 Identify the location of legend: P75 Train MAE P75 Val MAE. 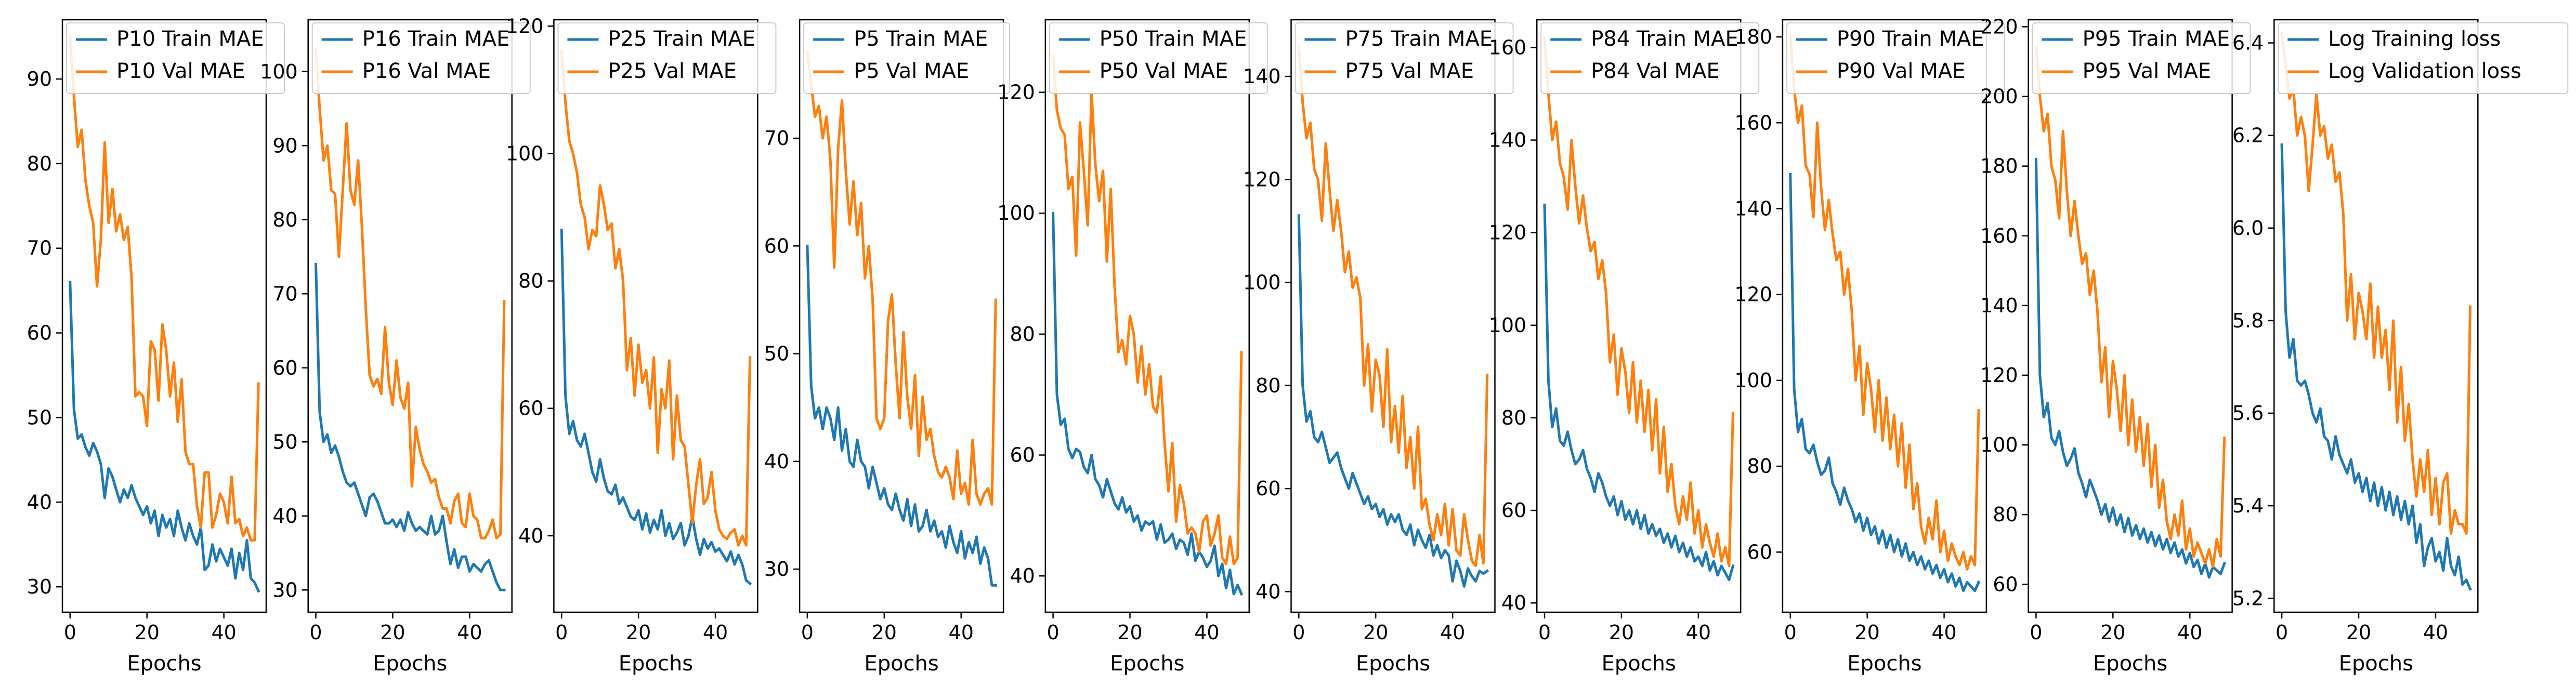
(1404, 58).